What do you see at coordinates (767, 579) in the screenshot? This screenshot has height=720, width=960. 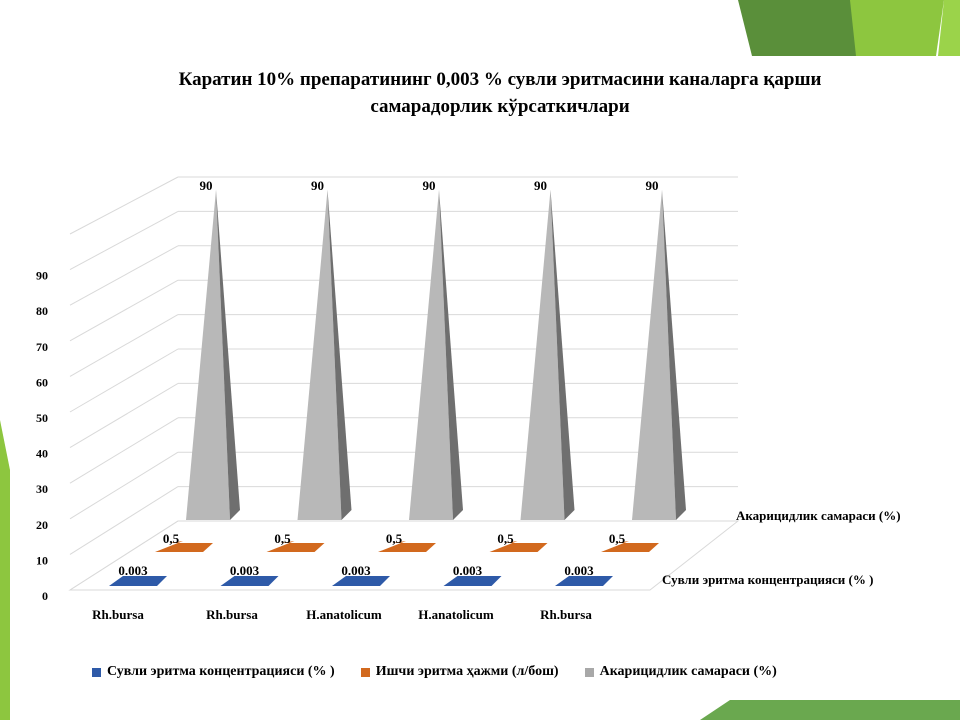 I see `depth-label-concentration: Сувли эритма концентрацияси (% )` at bounding box center [767, 579].